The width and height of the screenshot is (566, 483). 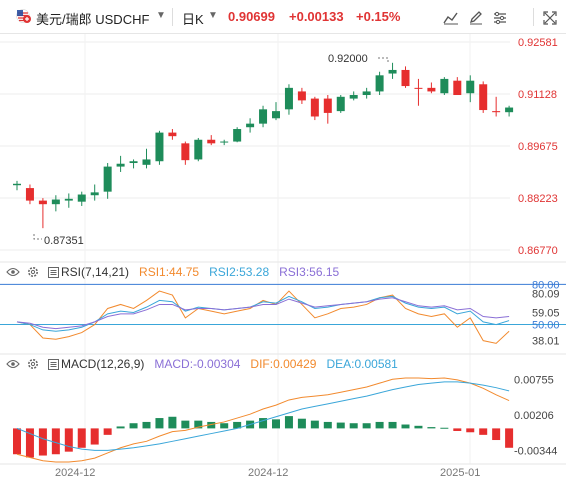 I want to click on rsi1-value: RSI1:44.75, so click(x=169, y=272).